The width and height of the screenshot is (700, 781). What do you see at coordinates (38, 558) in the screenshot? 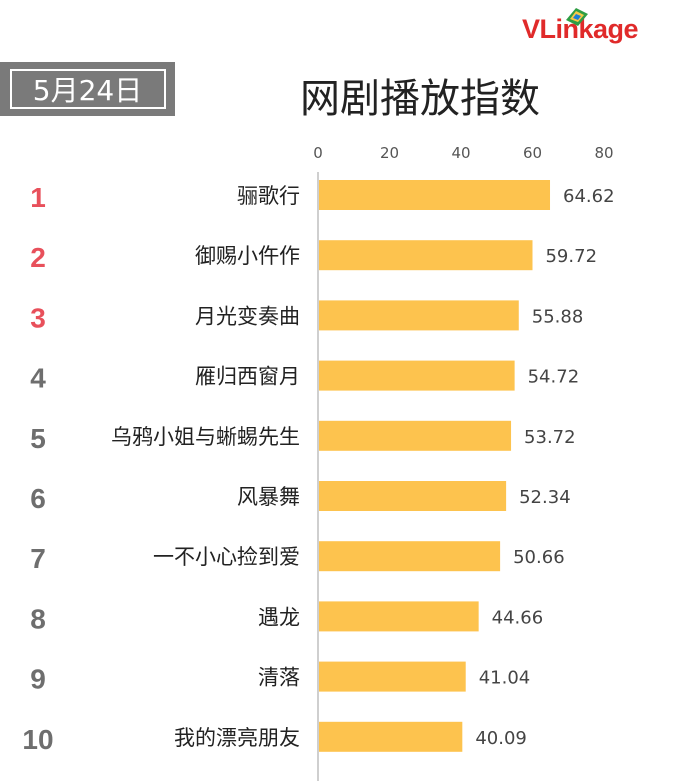
I see `rank-number: 7` at bounding box center [38, 558].